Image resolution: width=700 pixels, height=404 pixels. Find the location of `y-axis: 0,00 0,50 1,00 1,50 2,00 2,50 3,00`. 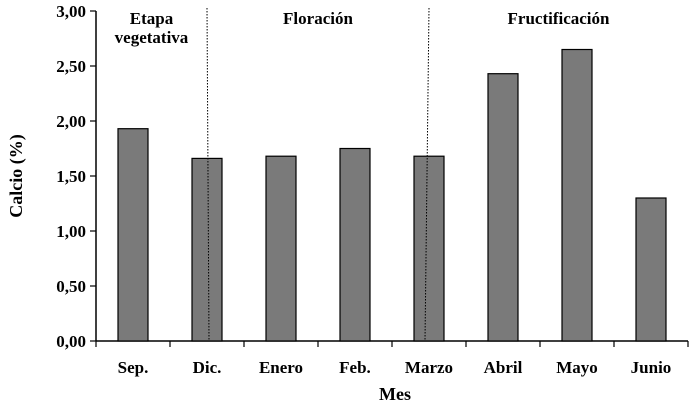

y-axis: 0,00 0,50 1,00 1,50 2,00 2,50 3,00 is located at coordinates (76, 176).